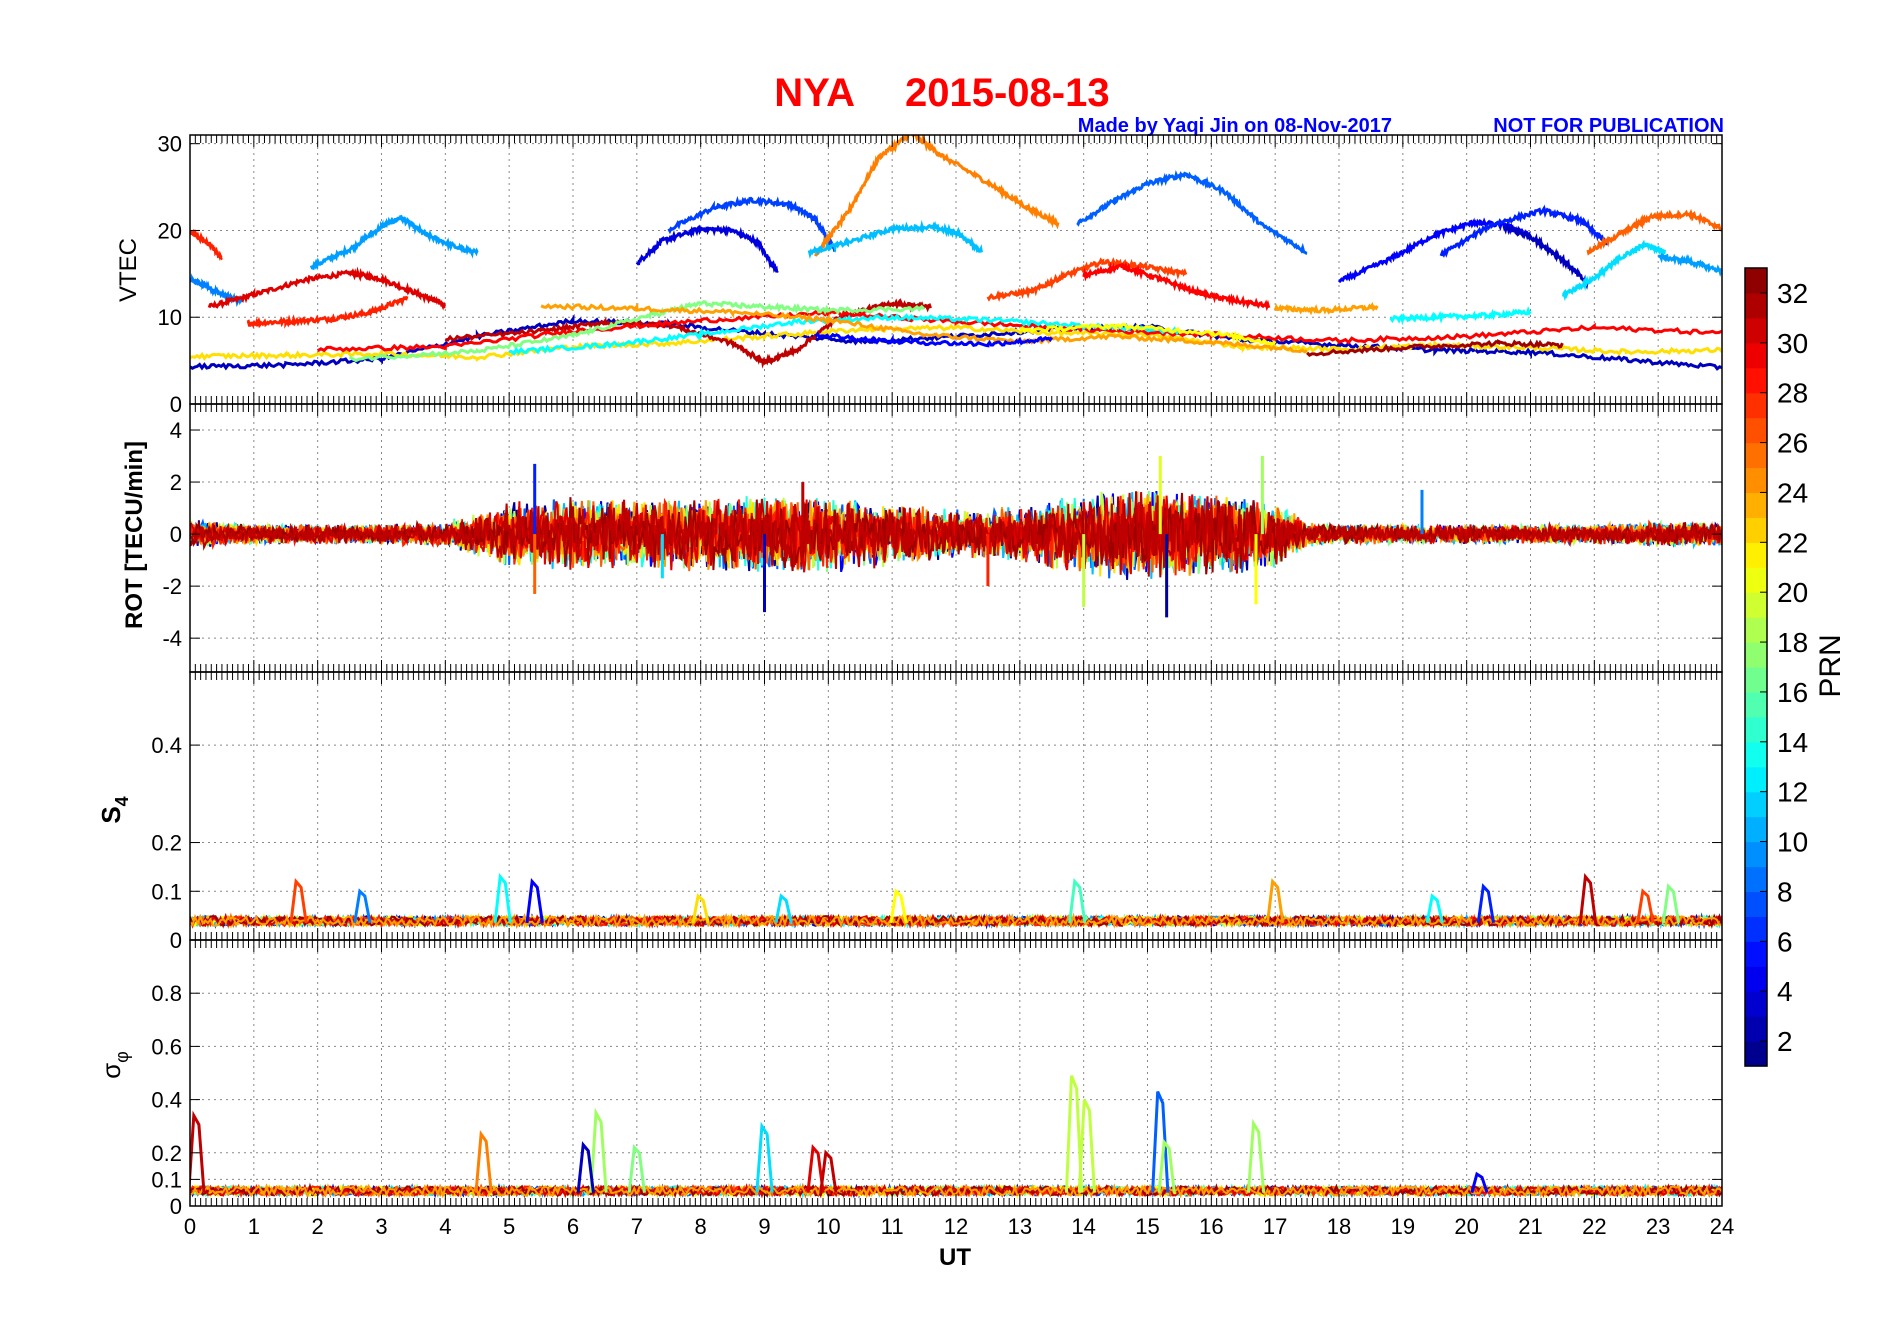 The image size is (1904, 1330). Describe the element at coordinates (892, 1226) in the screenshot. I see `x-tick-label: 11` at that location.